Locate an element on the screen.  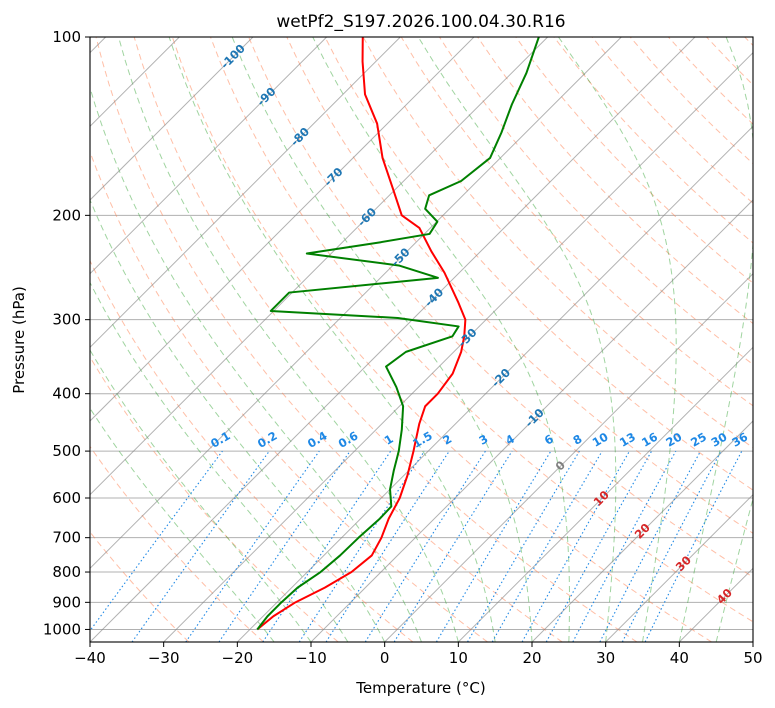
y-tick-label: 900 is located at coordinates (66, 602).